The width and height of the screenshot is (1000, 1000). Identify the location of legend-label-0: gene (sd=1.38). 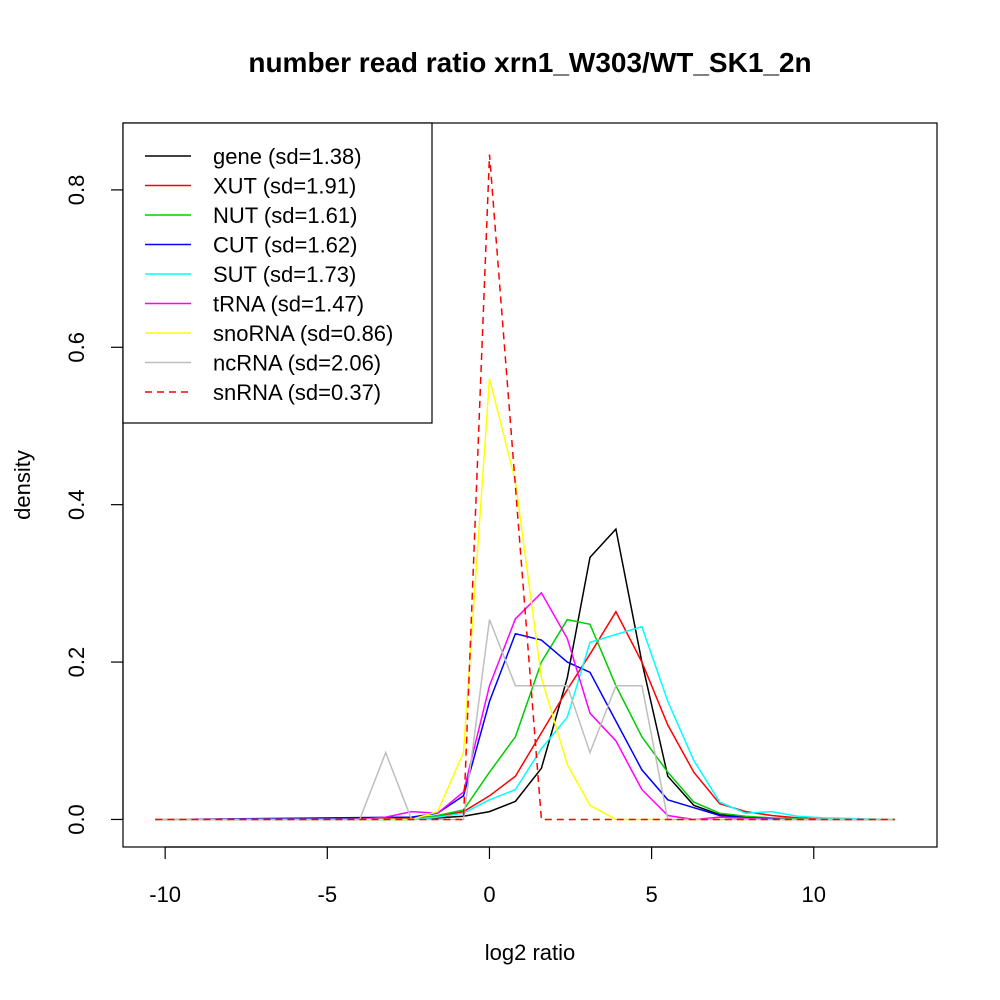
(287, 156).